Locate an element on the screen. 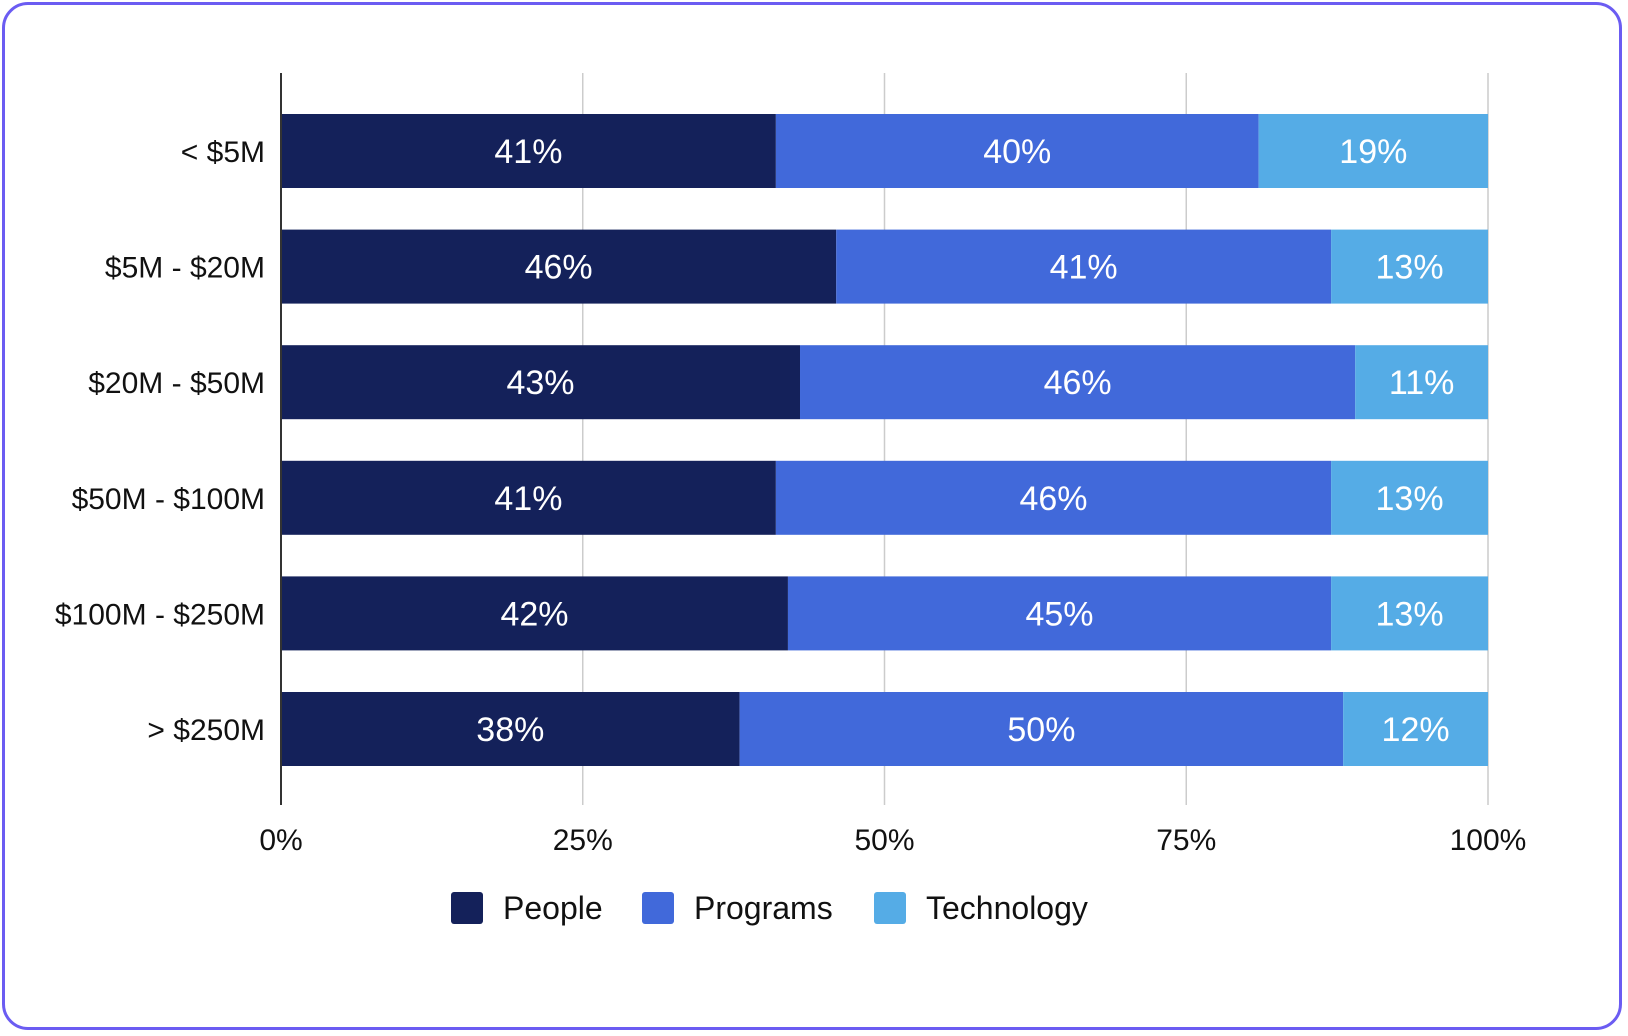 The height and width of the screenshot is (1036, 1628). data-label: 11% is located at coordinates (1422, 383).